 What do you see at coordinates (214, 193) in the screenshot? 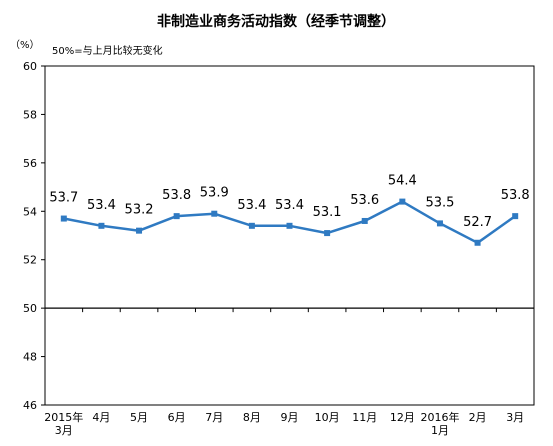
I see `data-label: 53.9` at bounding box center [214, 193].